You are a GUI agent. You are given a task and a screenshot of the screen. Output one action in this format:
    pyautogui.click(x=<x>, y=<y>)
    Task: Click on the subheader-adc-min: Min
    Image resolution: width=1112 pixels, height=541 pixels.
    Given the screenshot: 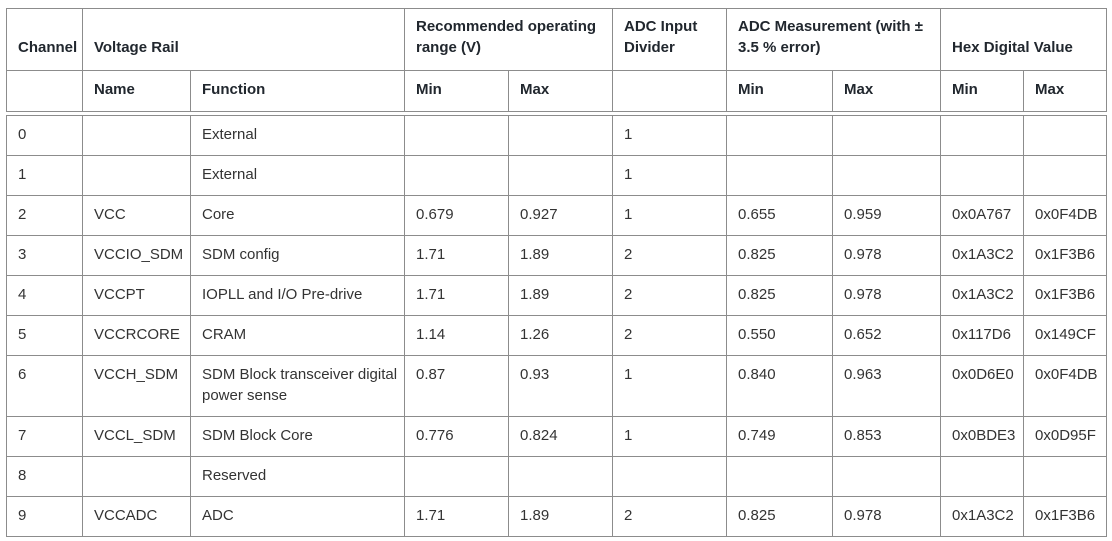 What is the action you would take?
    pyautogui.click(x=779, y=91)
    